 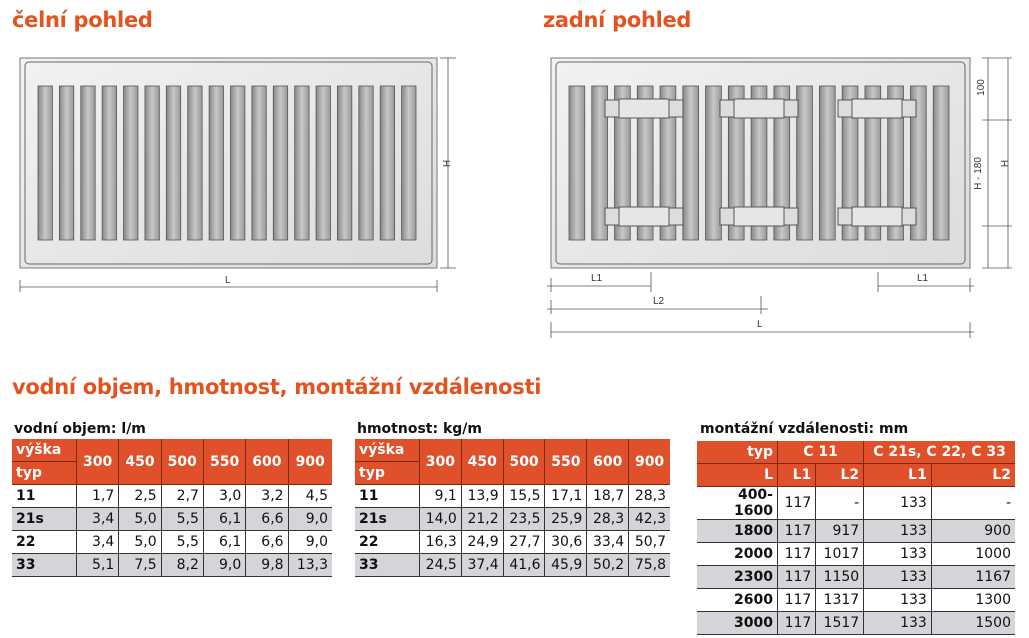 What do you see at coordinates (80, 429) in the screenshot?
I see `water-caption: vodní objem: l/m` at bounding box center [80, 429].